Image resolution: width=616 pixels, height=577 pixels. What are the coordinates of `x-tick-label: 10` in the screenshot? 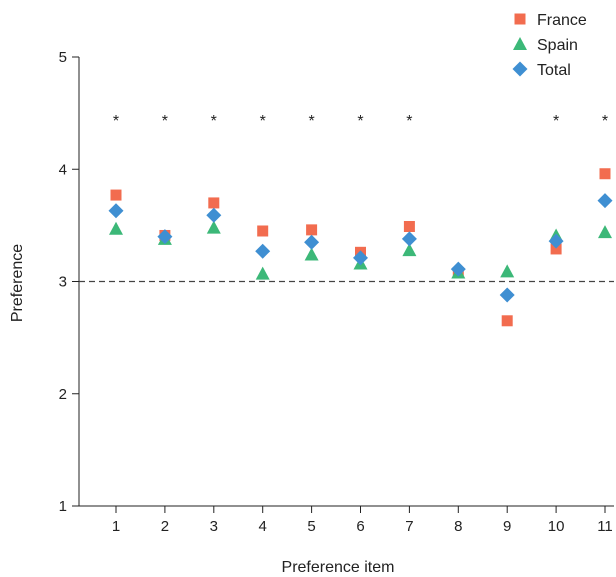 It's located at (556, 526).